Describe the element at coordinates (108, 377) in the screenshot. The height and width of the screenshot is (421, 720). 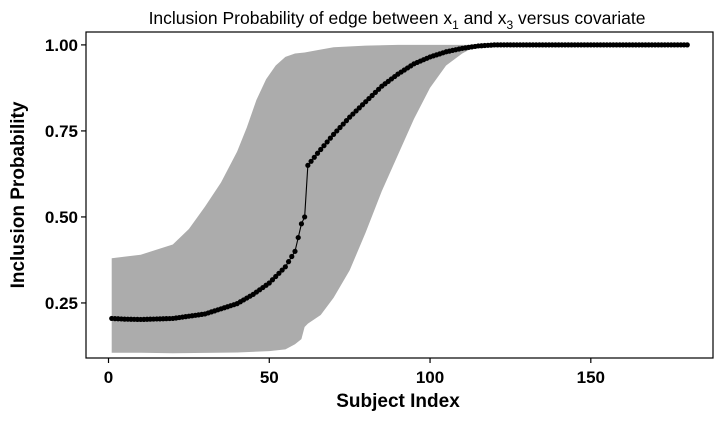
I see `x-tick-label: 0` at that location.